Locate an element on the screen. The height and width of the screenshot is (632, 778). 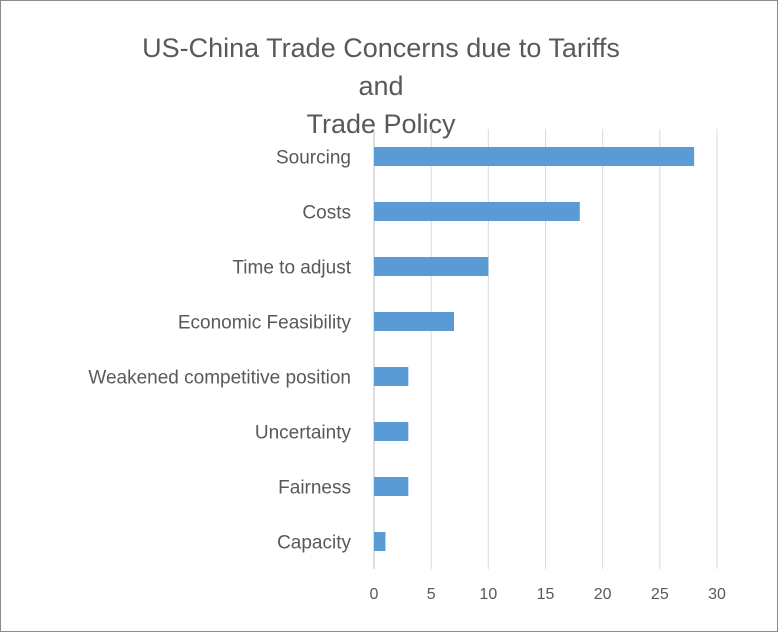
bar-weakened-competitive-position is located at coordinates (391, 376).